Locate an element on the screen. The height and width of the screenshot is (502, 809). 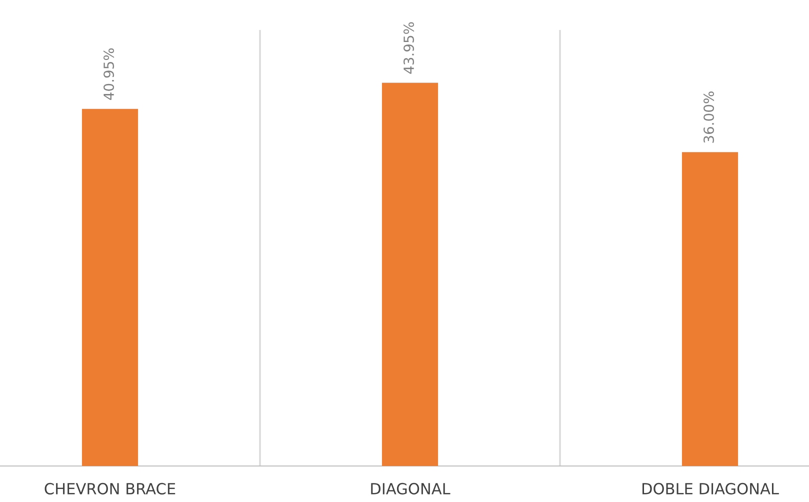
data-label: 36.00% is located at coordinates (709, 117).